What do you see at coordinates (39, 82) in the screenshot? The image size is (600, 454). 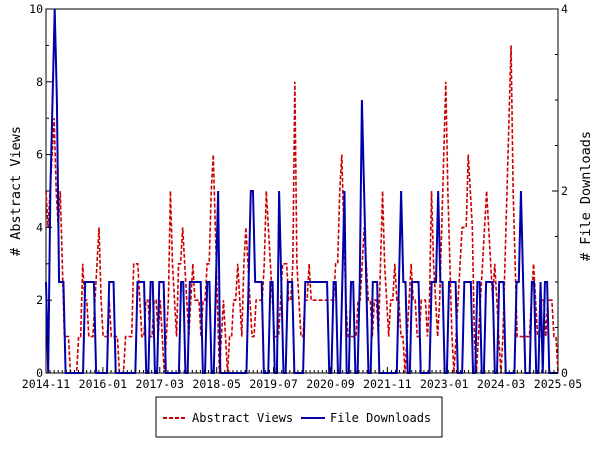 I see `y-left-tick-label: 8` at bounding box center [39, 82].